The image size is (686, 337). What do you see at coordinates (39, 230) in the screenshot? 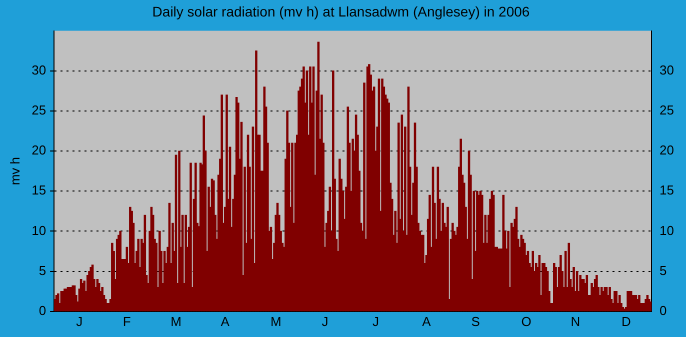
I see `y-tick-label: 10` at bounding box center [39, 230].